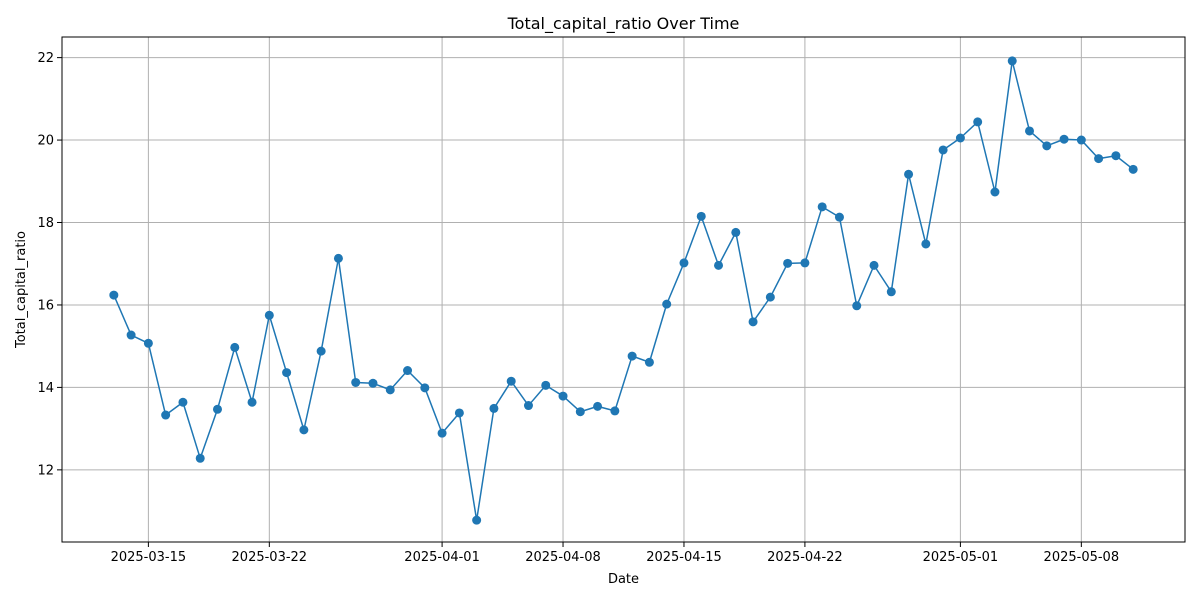  What do you see at coordinates (45, 470) in the screenshot?
I see `y-tick-label: 12` at bounding box center [45, 470].